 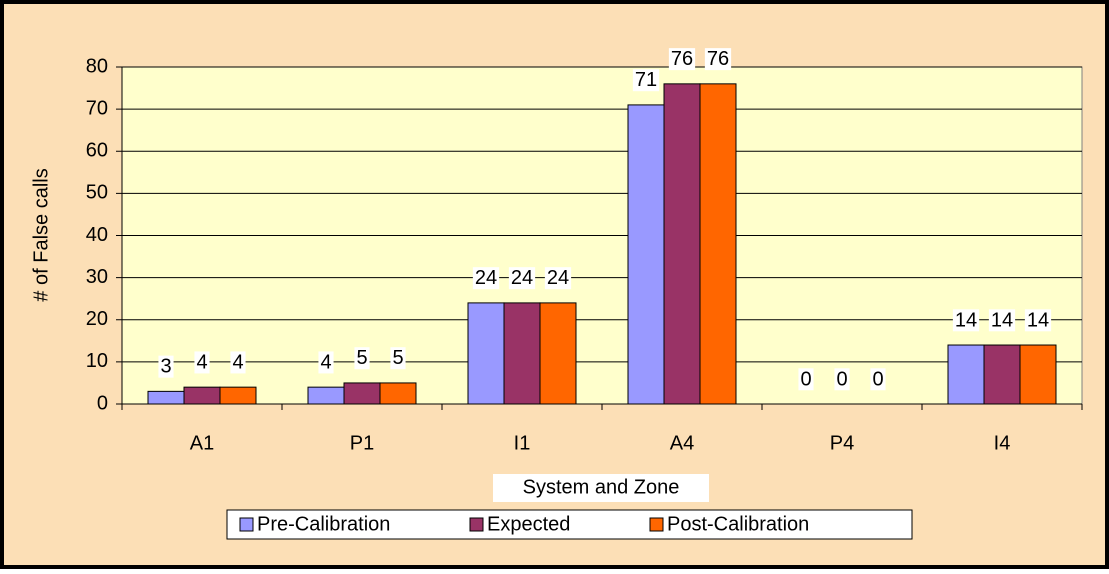 What do you see at coordinates (738, 524) in the screenshot?
I see `legend-label: Post-Calibration` at bounding box center [738, 524].